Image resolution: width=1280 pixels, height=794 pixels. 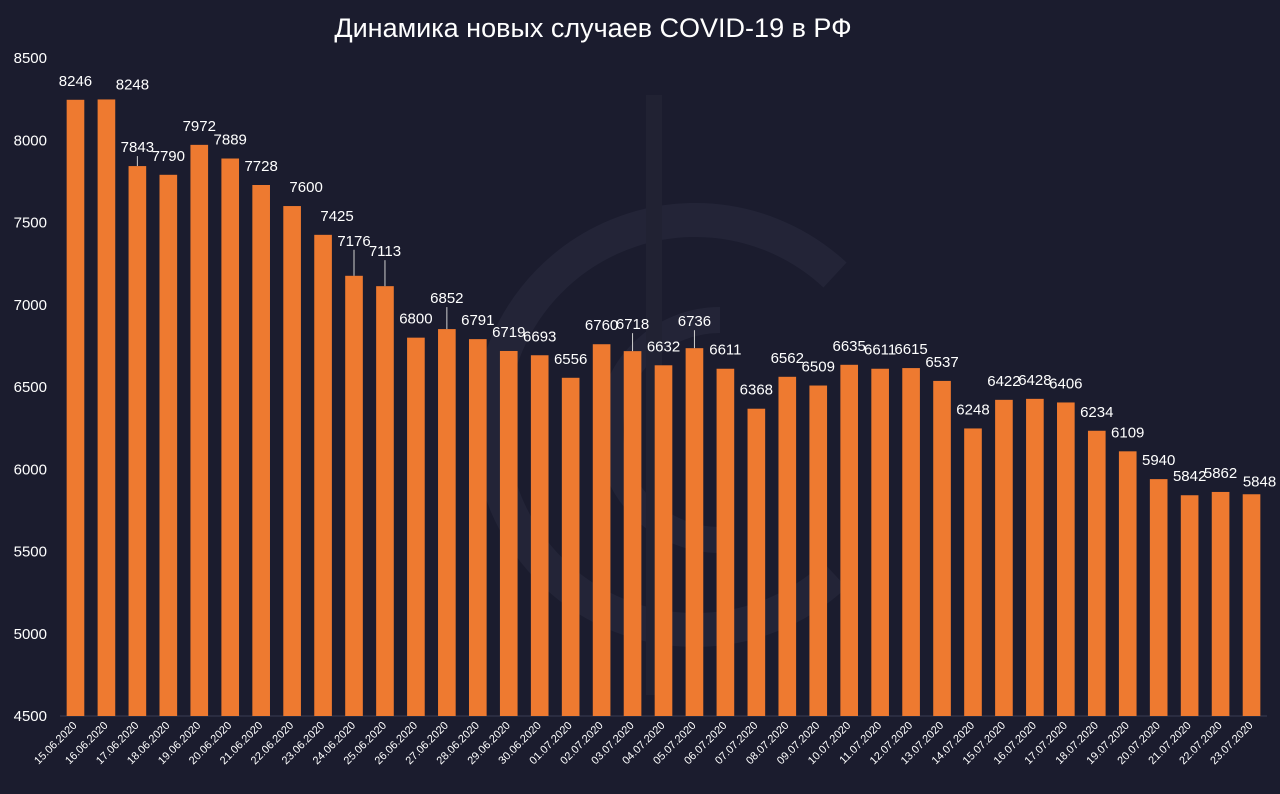 I want to click on data-label: 6719, so click(x=508, y=332).